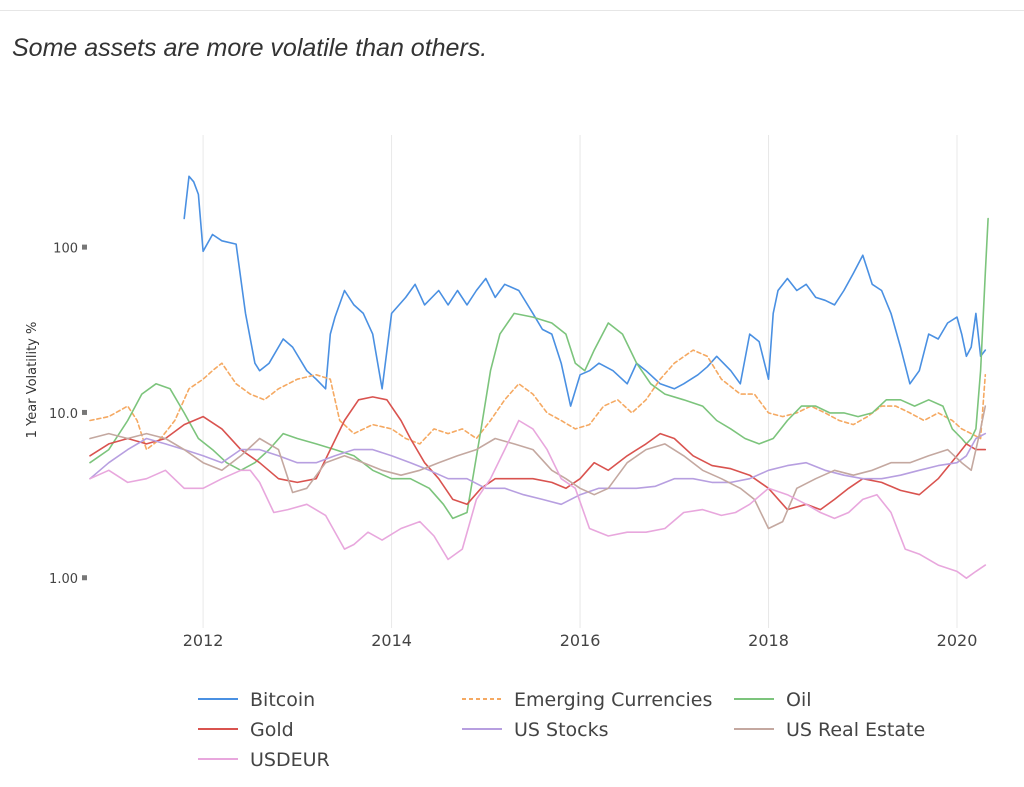 This screenshot has width=1024, height=787. What do you see at coordinates (512, 10) in the screenshot?
I see `top-divider` at bounding box center [512, 10].